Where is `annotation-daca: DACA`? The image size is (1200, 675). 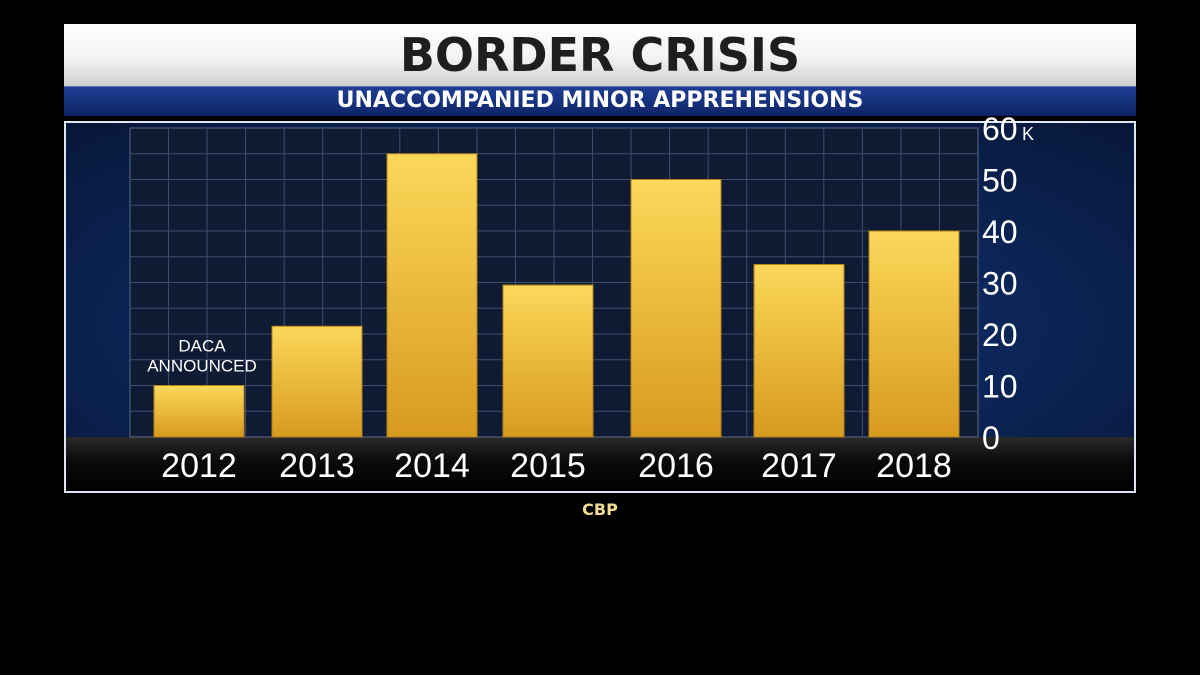
annotation-daca: DACA is located at coordinates (202, 346).